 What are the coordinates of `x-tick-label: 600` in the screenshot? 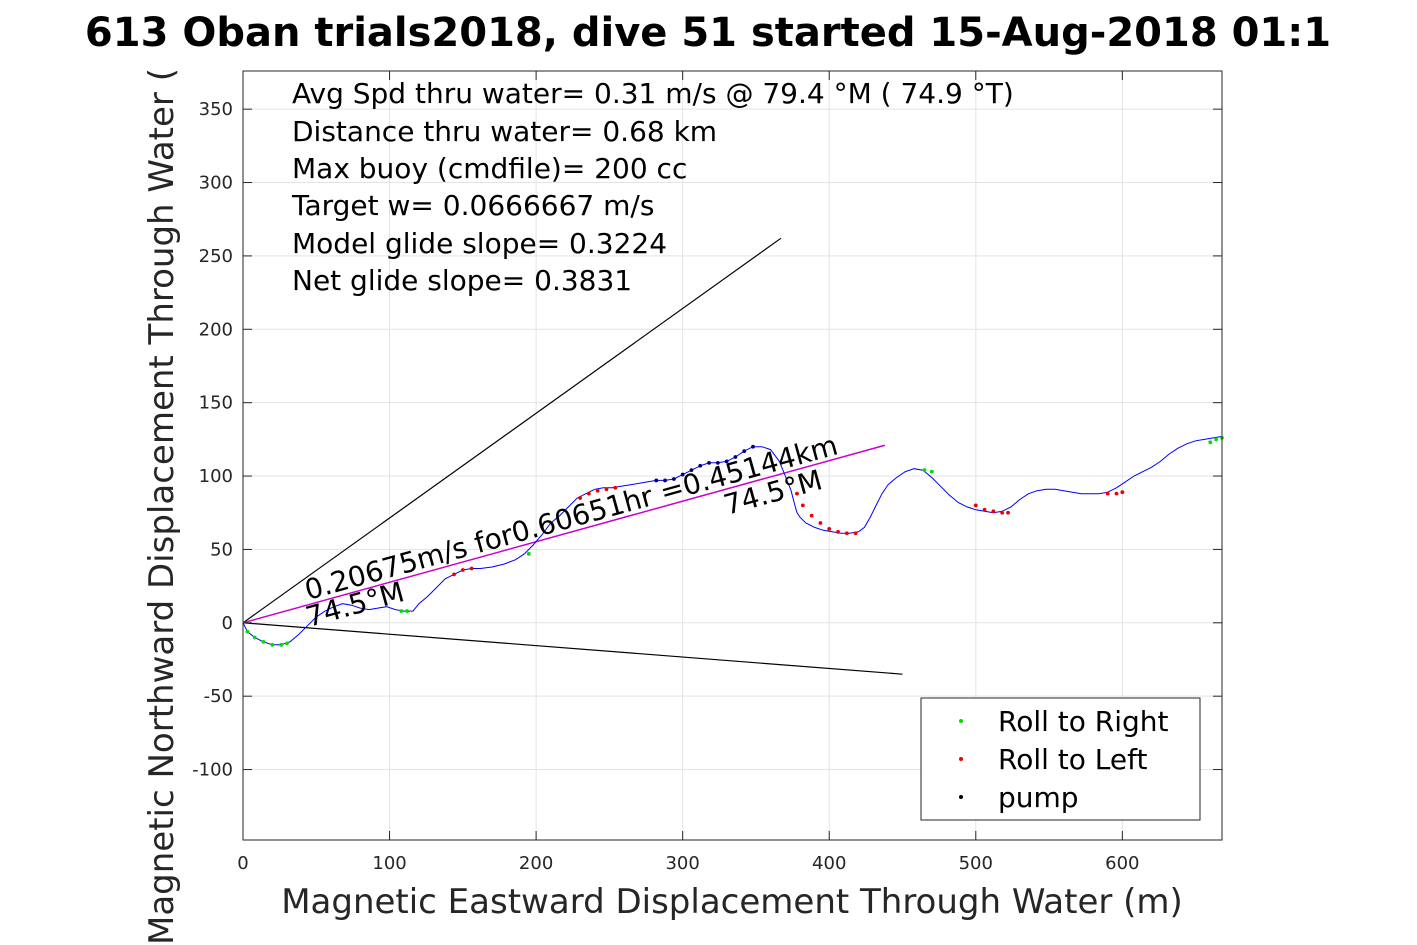 It's located at (1122, 863).